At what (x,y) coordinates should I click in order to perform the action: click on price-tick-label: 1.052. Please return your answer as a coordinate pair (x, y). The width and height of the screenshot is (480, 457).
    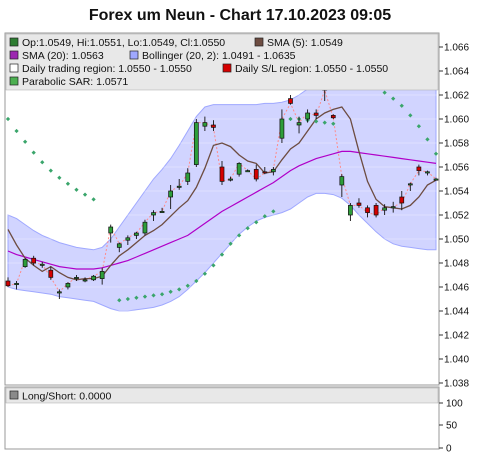
    Looking at the image, I should click on (456, 216).